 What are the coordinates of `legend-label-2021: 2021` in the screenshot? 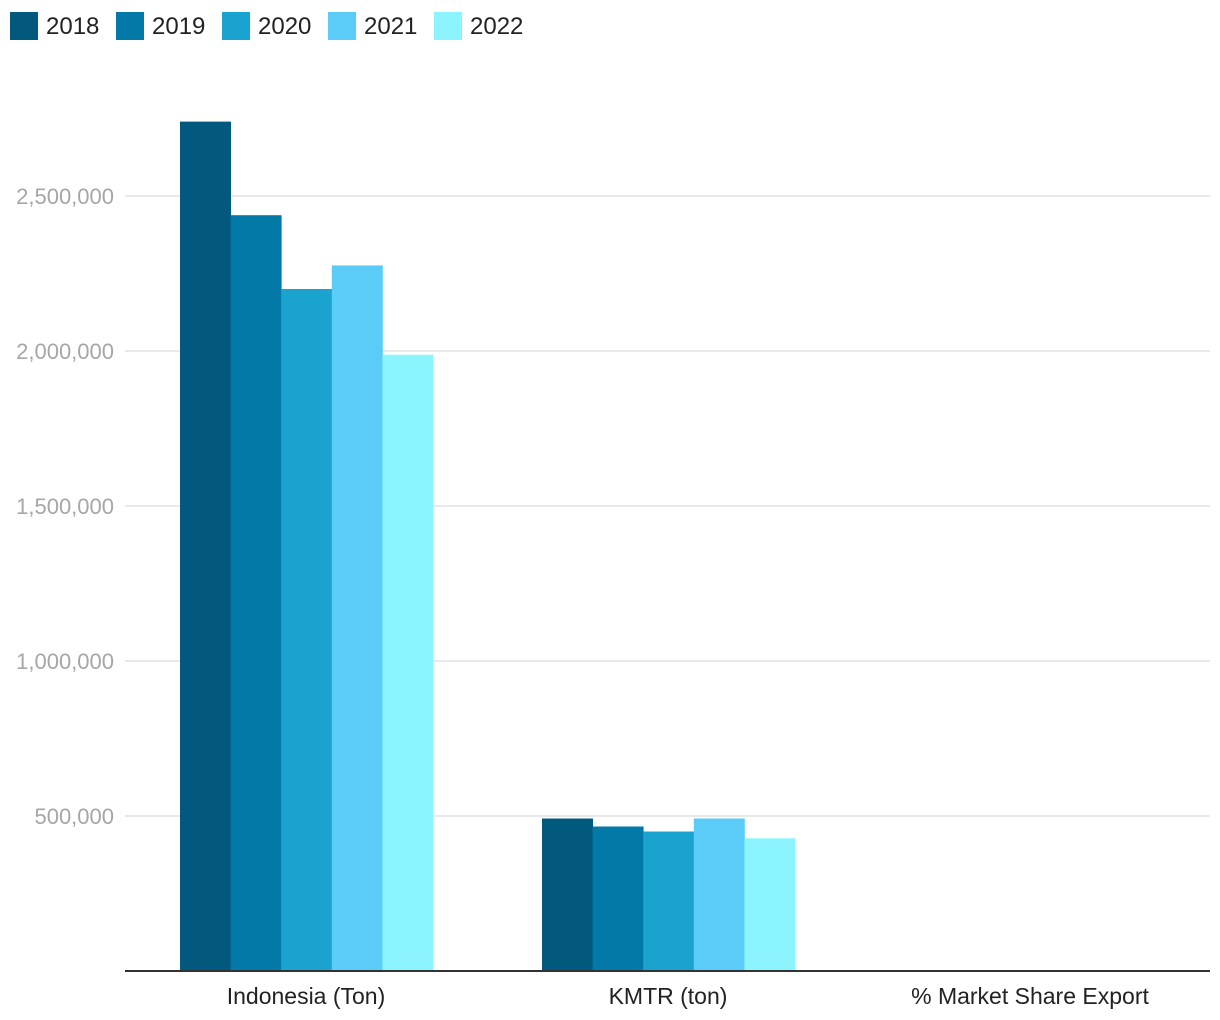 It's located at (390, 26).